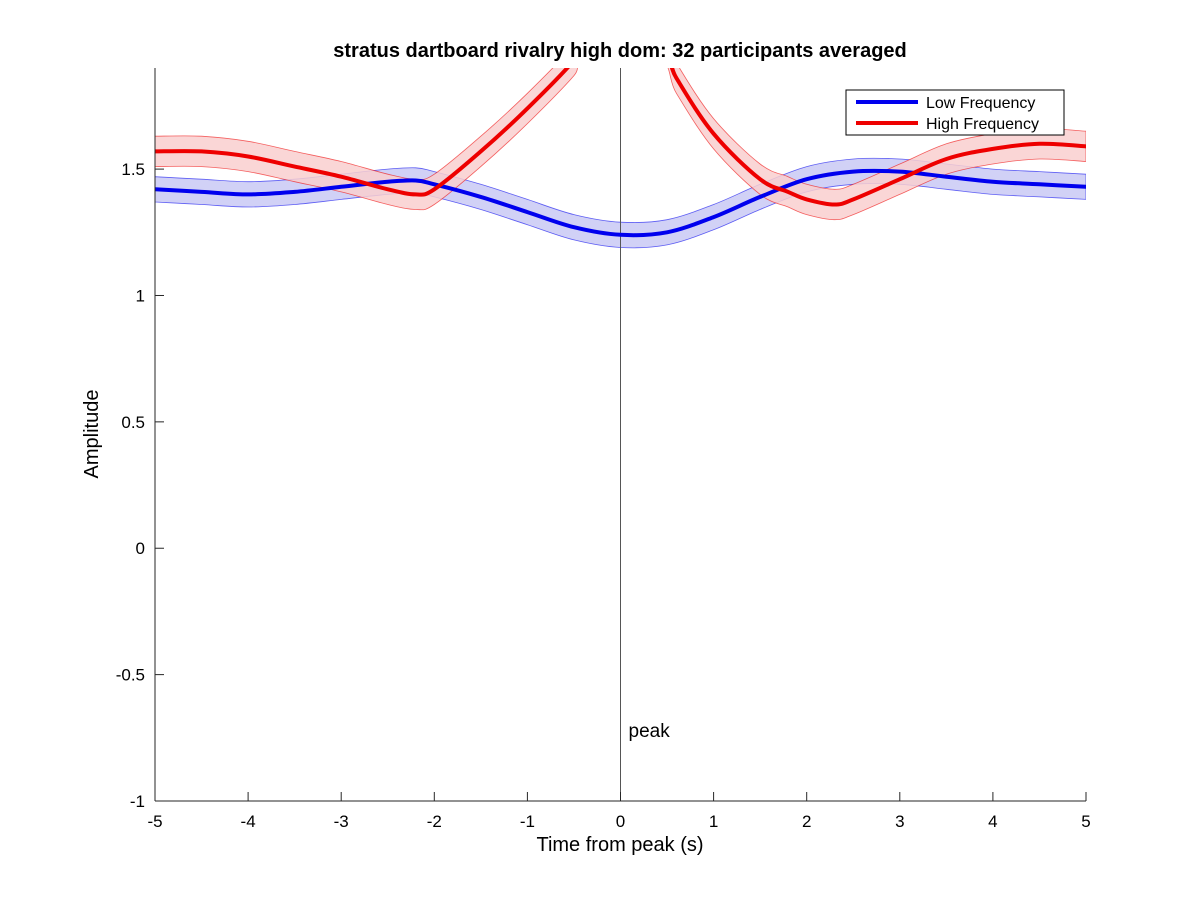 The width and height of the screenshot is (1200, 900). I want to click on x-tick-label: 3, so click(899, 821).